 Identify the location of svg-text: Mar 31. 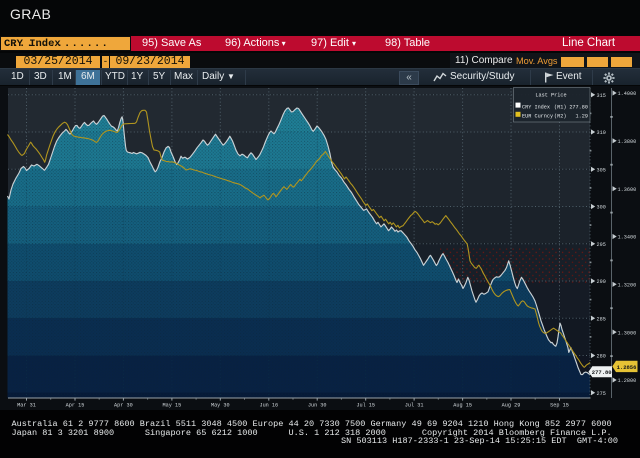
(26, 406).